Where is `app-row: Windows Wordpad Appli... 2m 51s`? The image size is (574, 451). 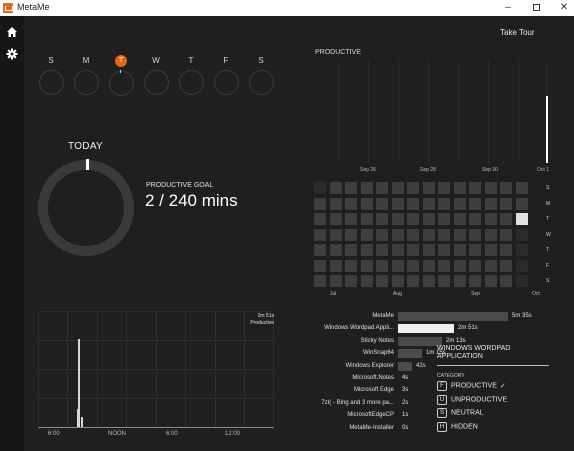
app-row: Windows Wordpad Appli... 2m 51s is located at coordinates (430, 329).